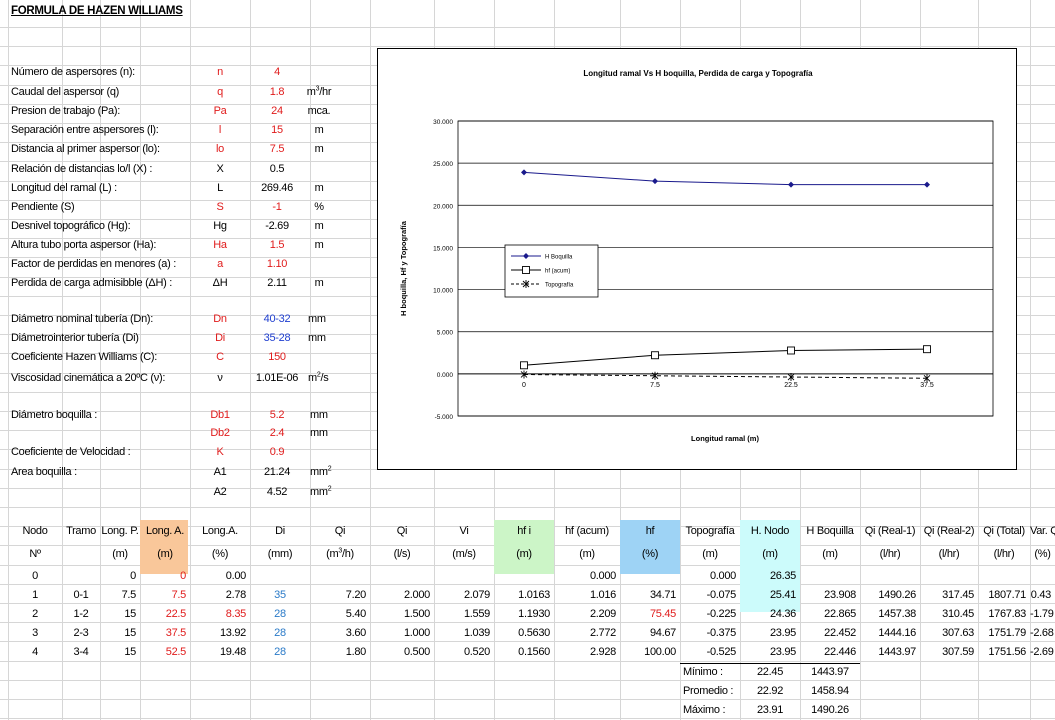  I want to click on table-cell: 1490.26, so click(897, 595).